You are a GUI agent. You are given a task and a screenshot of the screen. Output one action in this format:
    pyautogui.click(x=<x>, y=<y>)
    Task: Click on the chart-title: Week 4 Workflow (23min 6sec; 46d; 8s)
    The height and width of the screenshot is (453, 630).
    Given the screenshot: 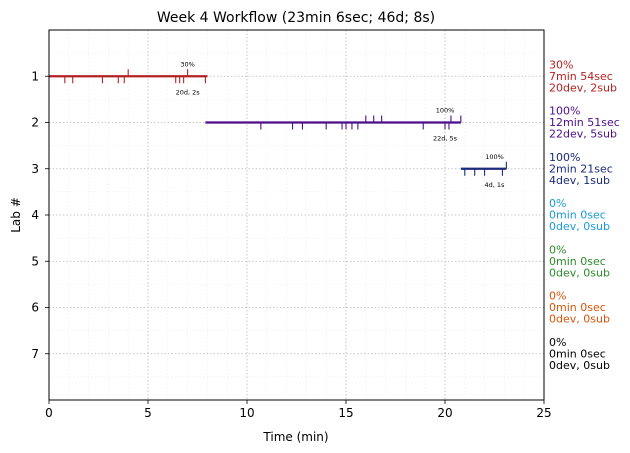 What is the action you would take?
    pyautogui.click(x=296, y=18)
    